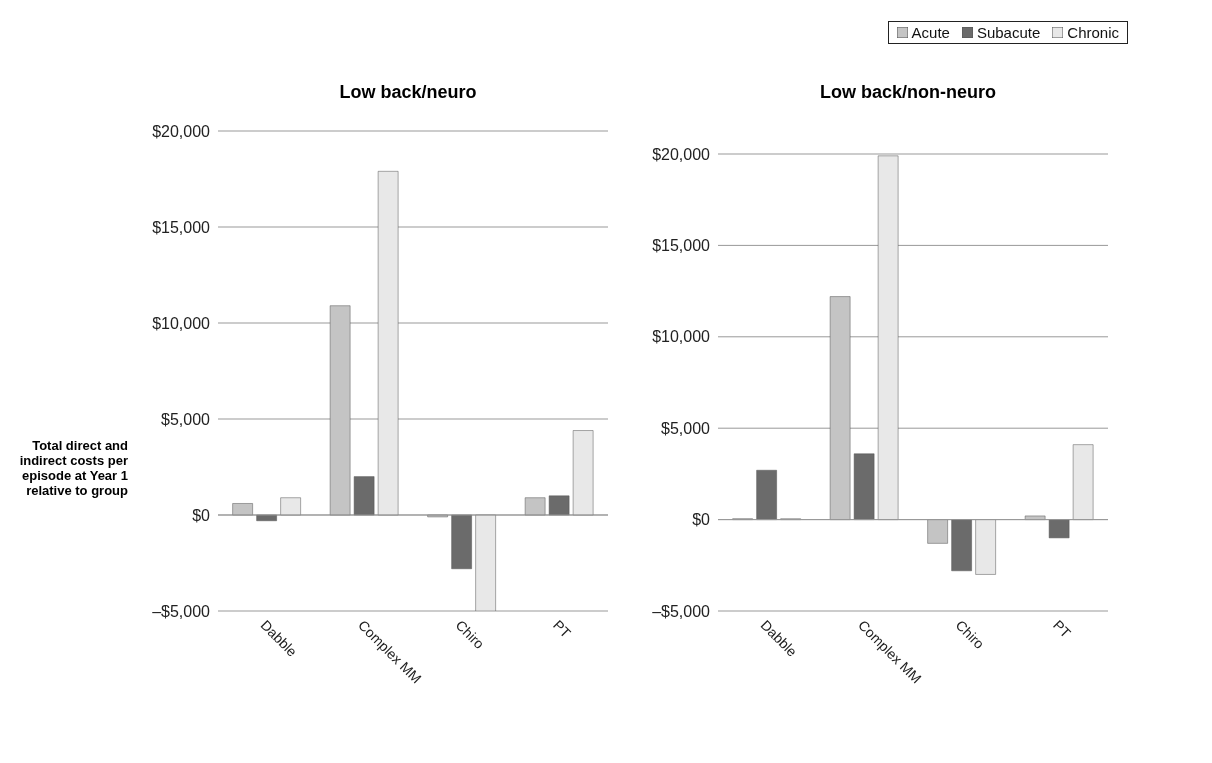 This screenshot has width=1212, height=763. Describe the element at coordinates (908, 92) in the screenshot. I see `chart-title: Low back/non-neuro` at that location.